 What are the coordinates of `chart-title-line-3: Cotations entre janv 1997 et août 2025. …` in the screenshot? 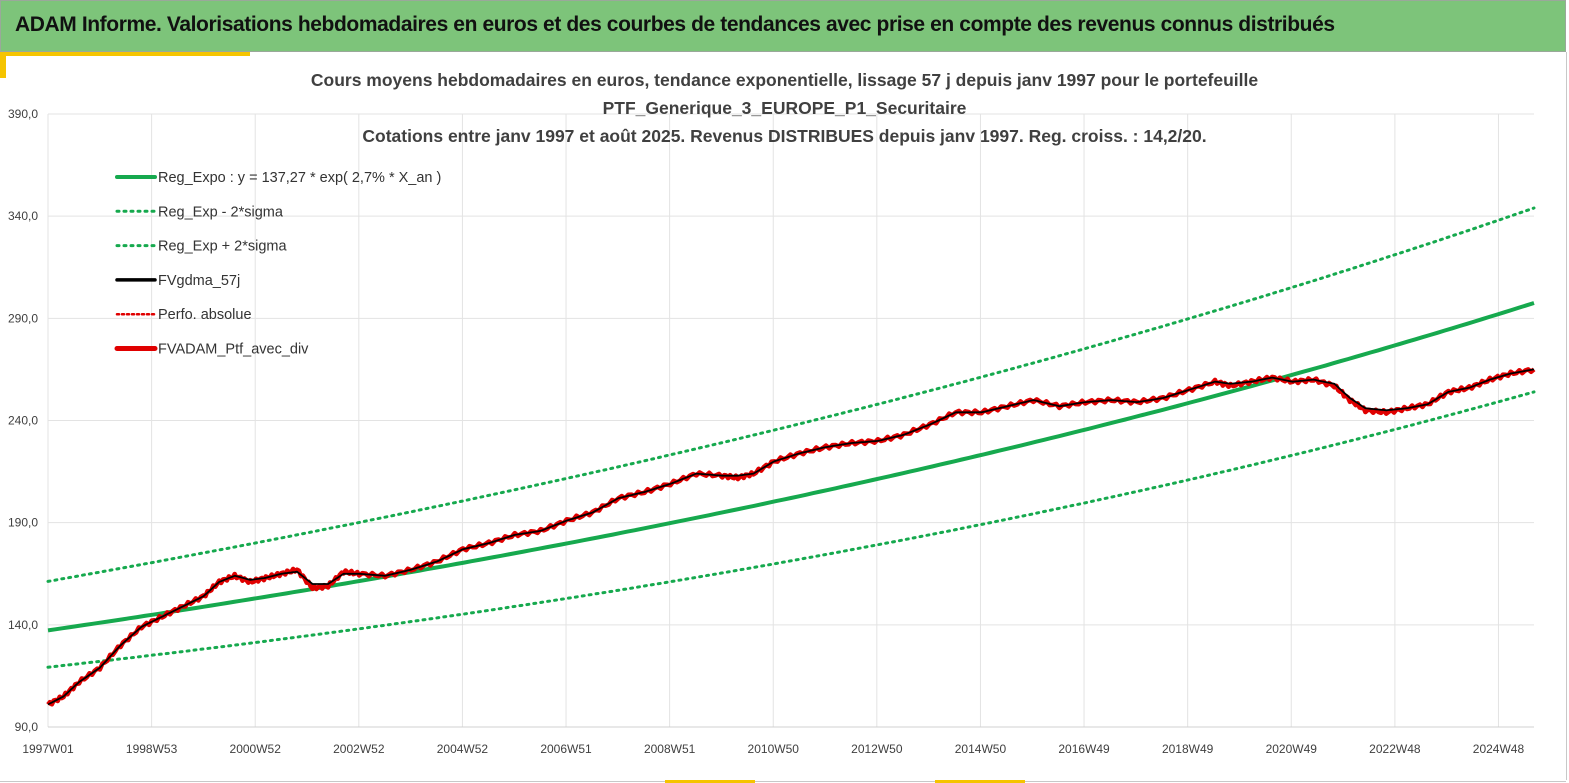 It's located at (784, 136).